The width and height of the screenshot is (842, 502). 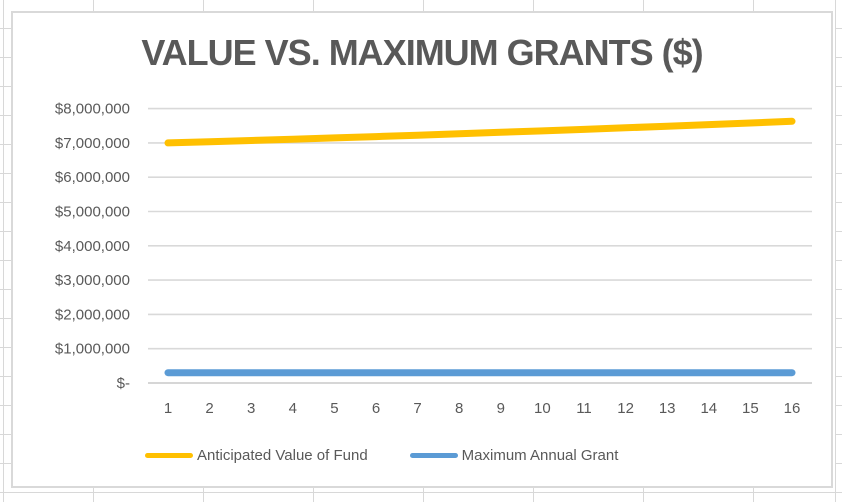 I want to click on svg-text: 16, so click(x=792, y=408).